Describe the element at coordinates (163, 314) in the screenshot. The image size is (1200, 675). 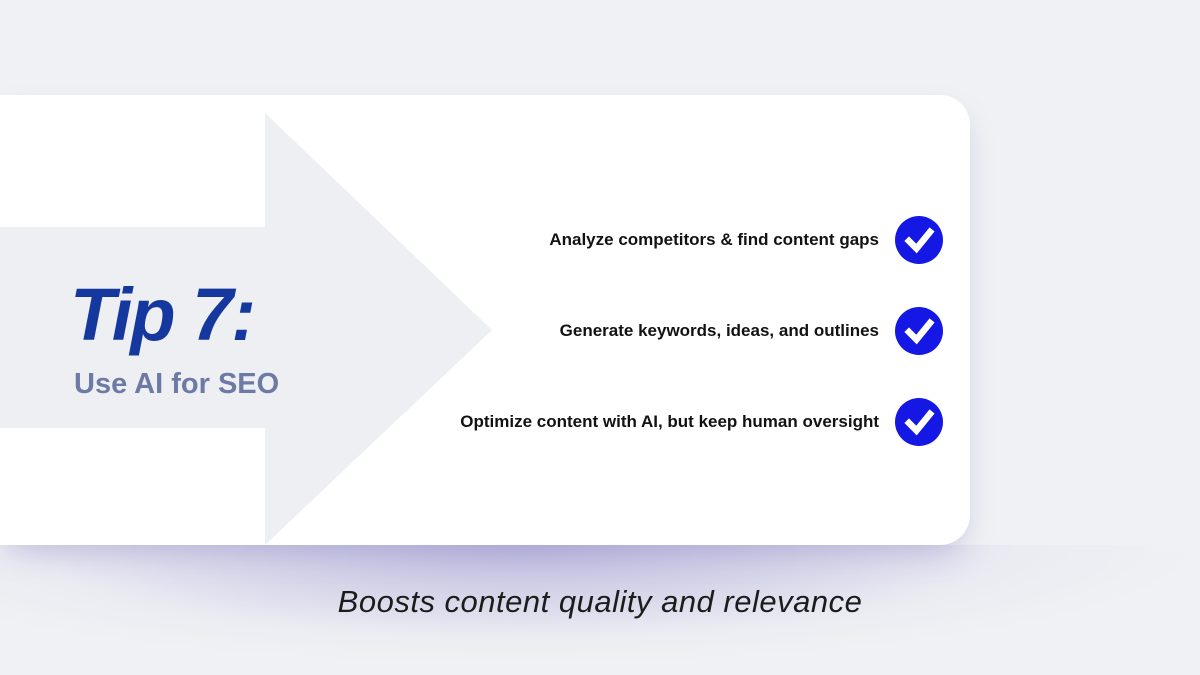
I see `tip-number-title: Tip 7:` at that location.